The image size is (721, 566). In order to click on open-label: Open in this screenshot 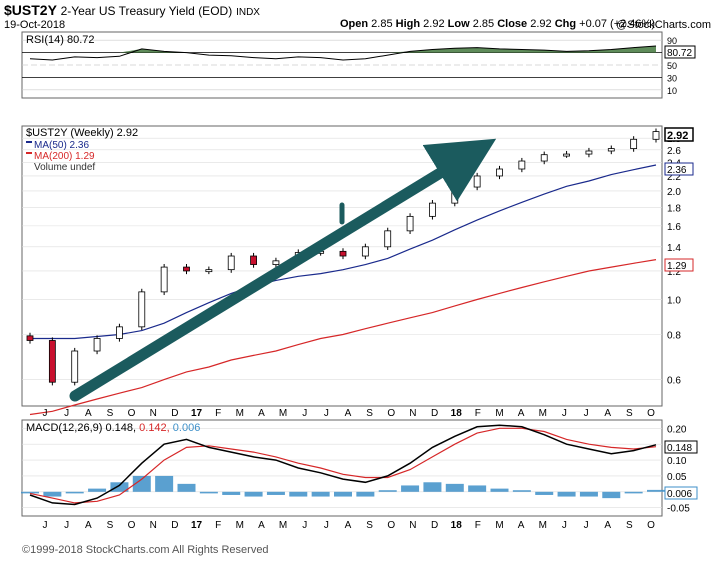, I will do `click(354, 24)`.